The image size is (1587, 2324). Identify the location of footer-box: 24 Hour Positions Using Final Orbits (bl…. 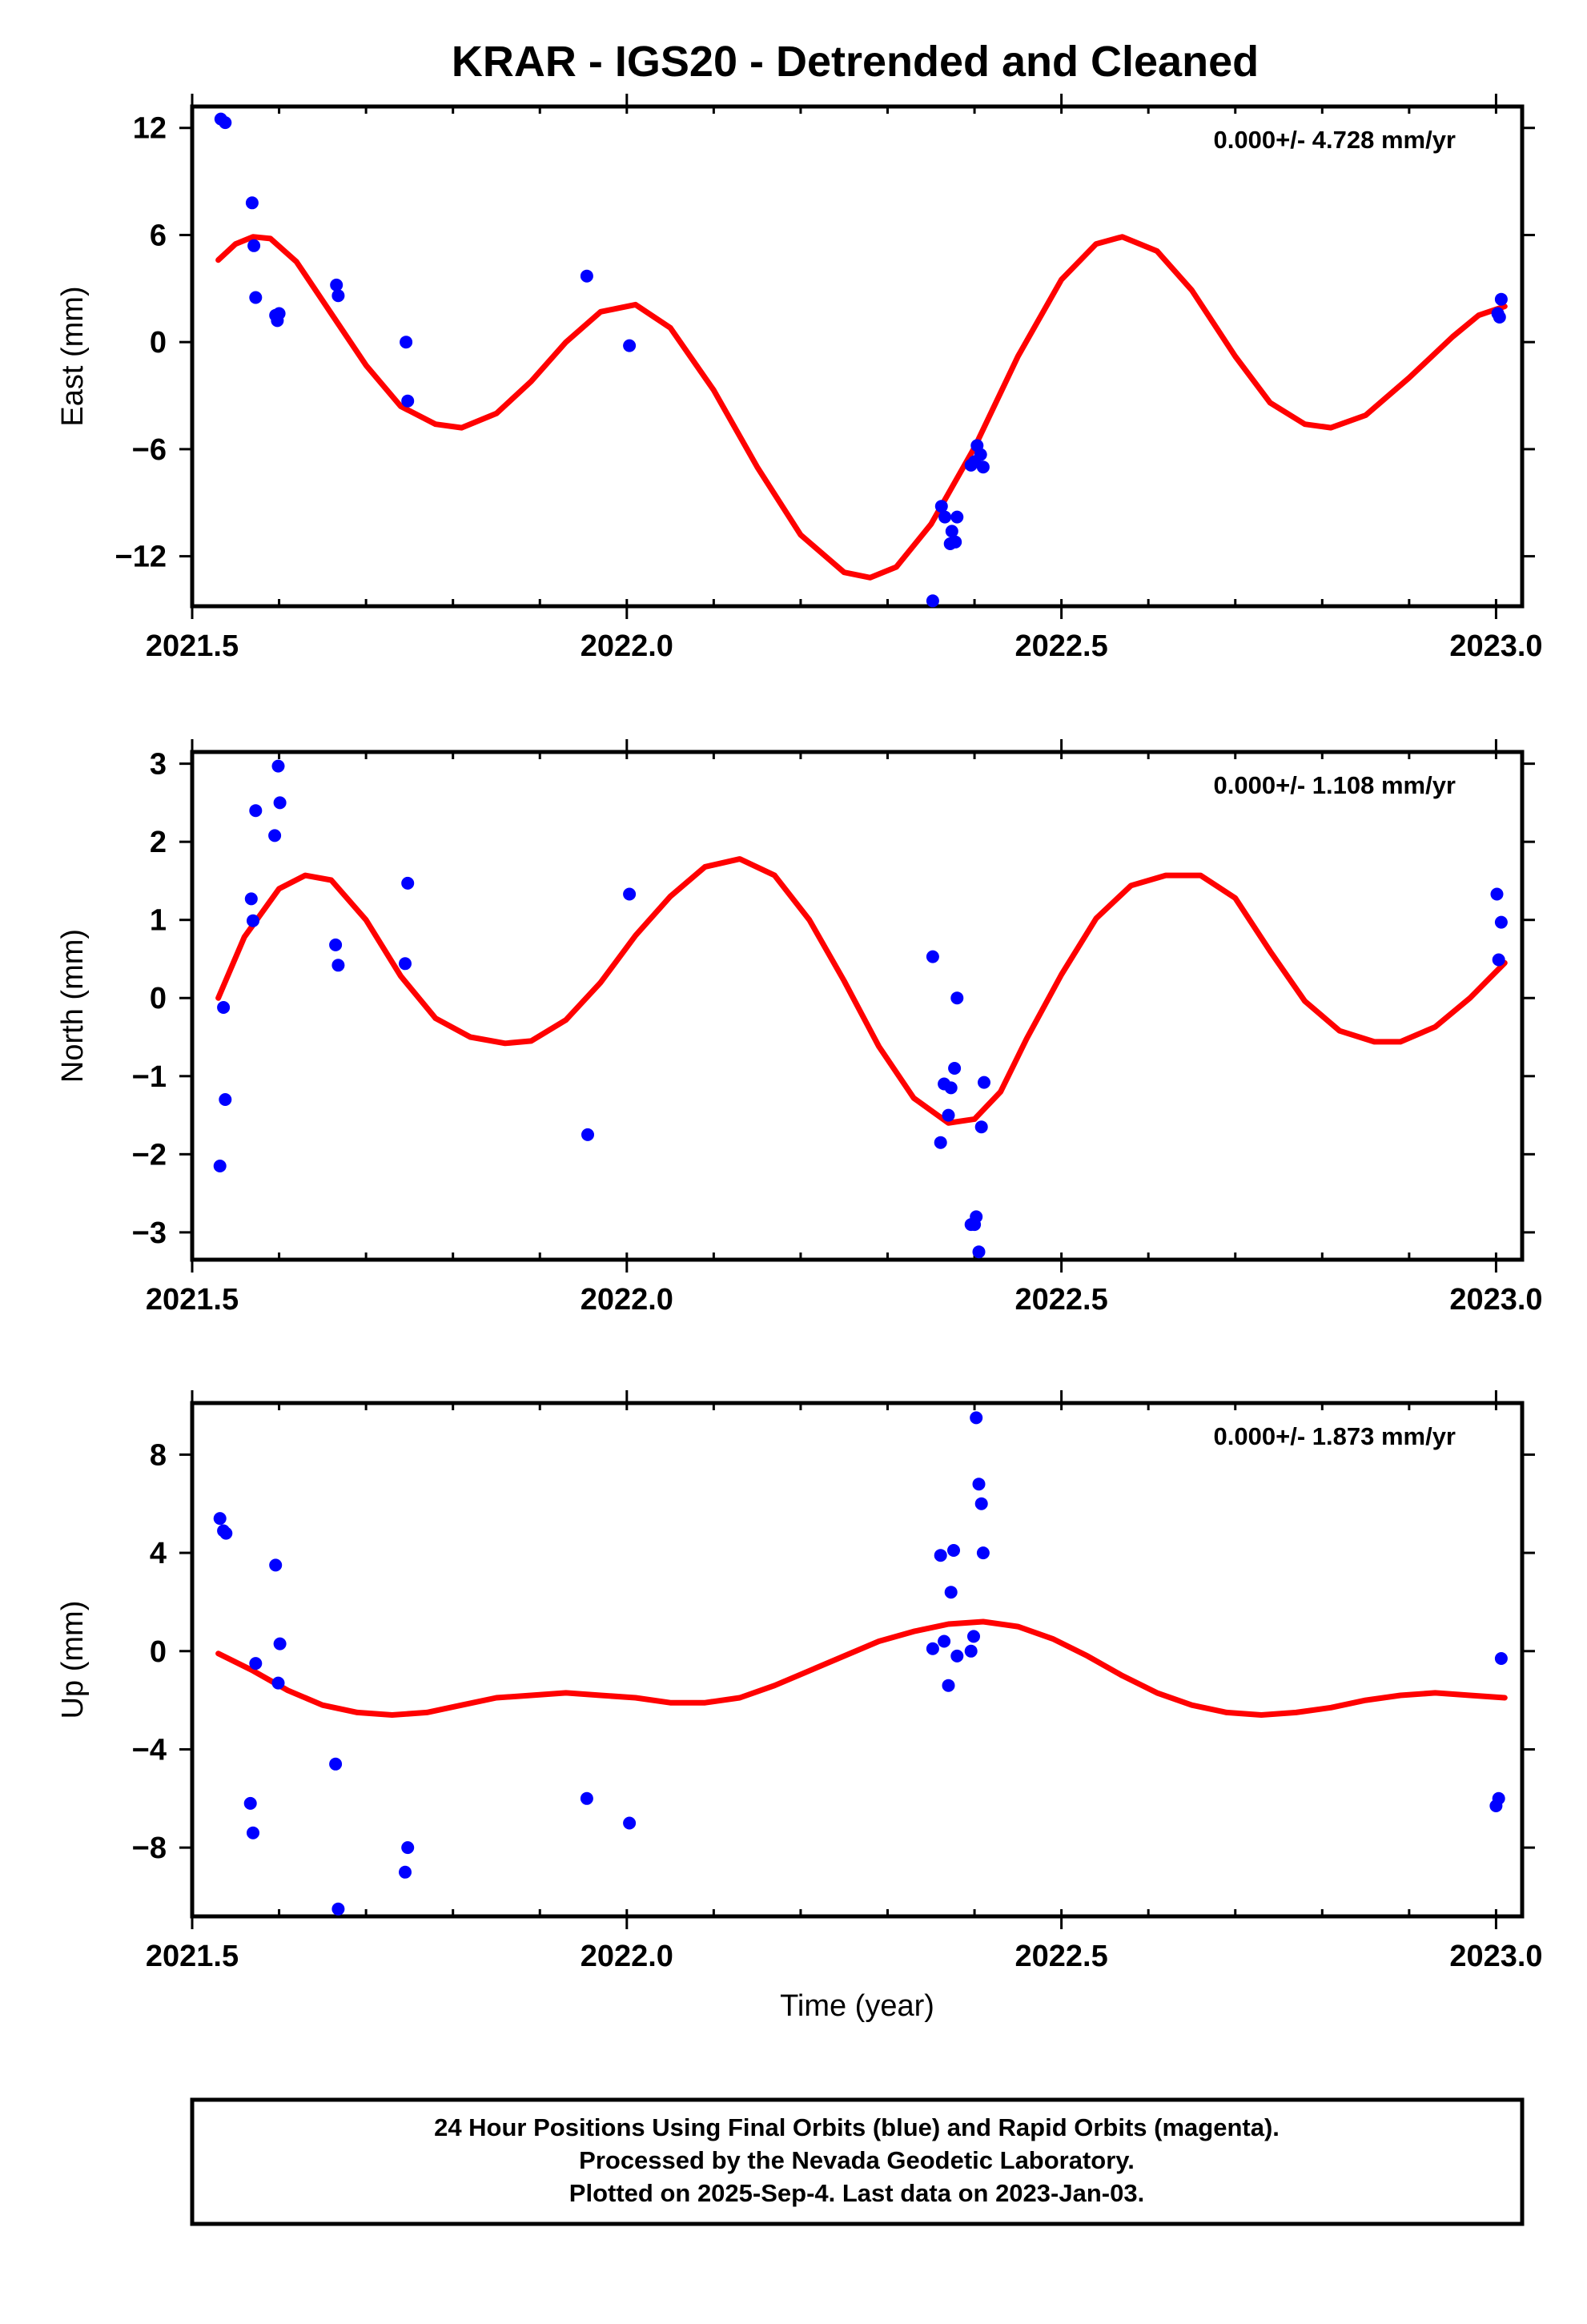
(858, 2161).